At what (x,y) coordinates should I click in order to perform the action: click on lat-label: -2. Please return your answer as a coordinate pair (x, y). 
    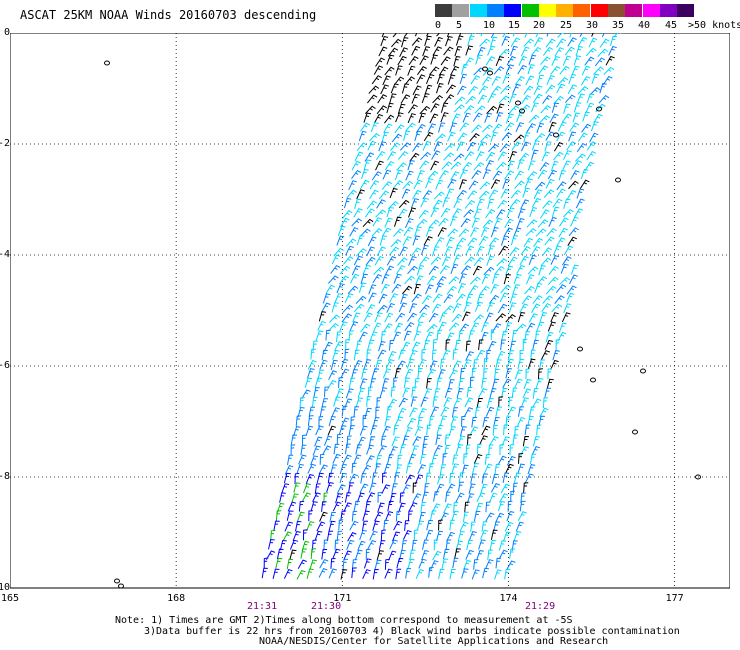
    Looking at the image, I should click on (5, 143).